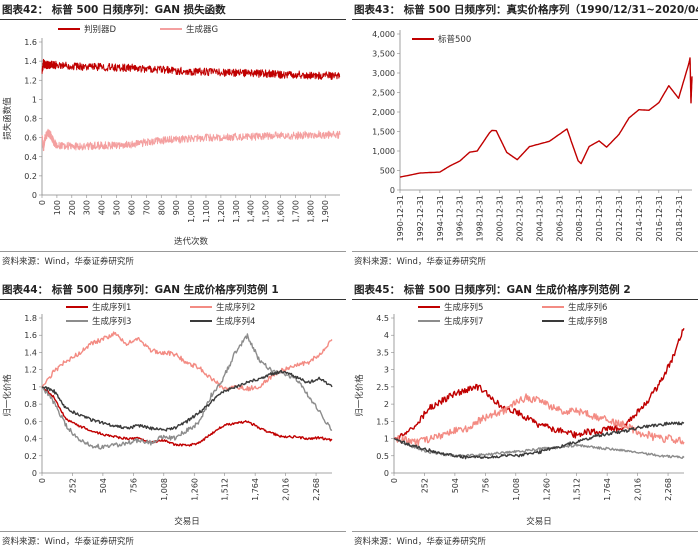  I want to click on y-tick-label: 0.4, so click(30, 439).